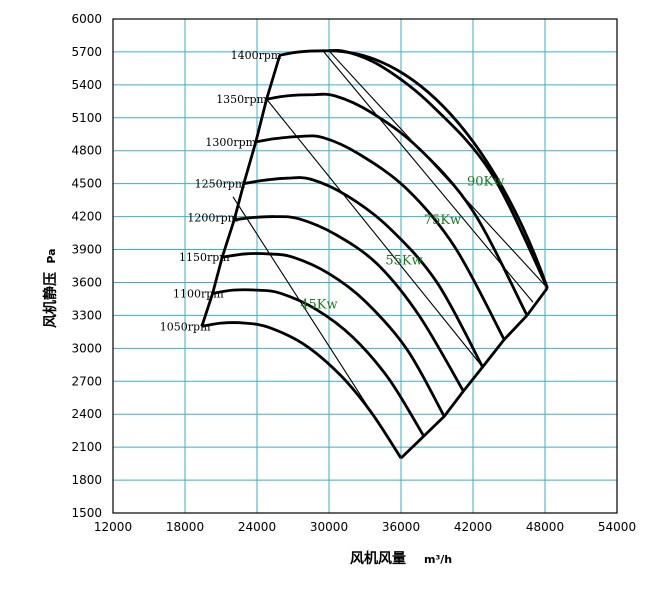 The width and height of the screenshot is (667, 596). I want to click on rpm-curve-1300rpm, so click(380, 237).